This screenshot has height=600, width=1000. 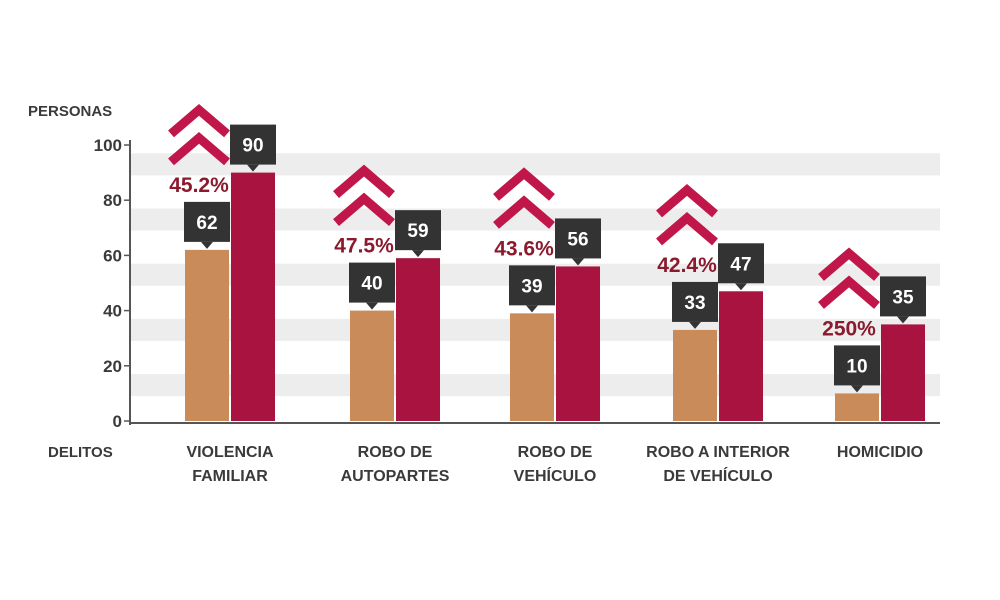 What do you see at coordinates (687, 265) in the screenshot?
I see `growth-percent: 42.4%` at bounding box center [687, 265].